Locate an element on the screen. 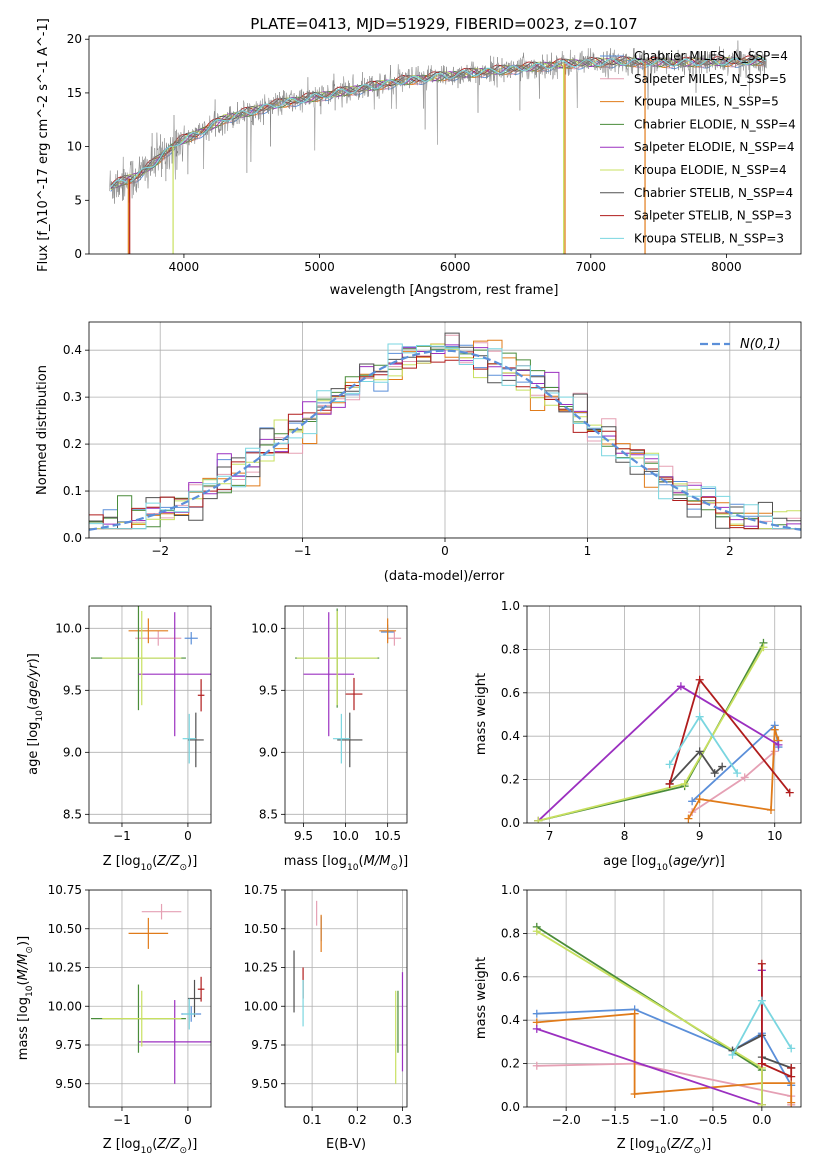  histogram-chabrier_stelib is located at coordinates (445, 431).